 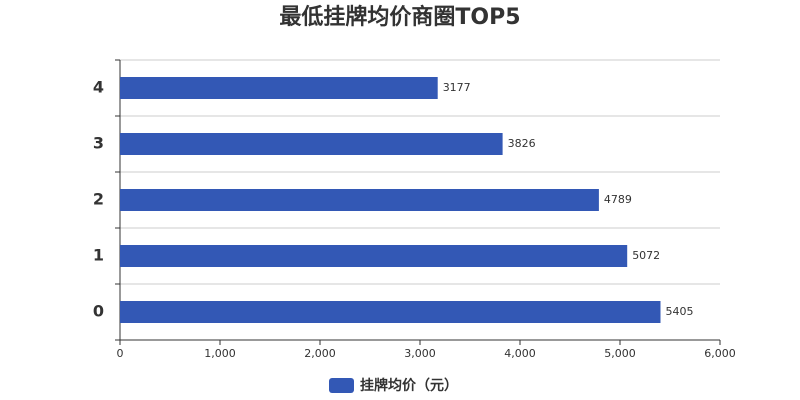 What do you see at coordinates (646, 255) in the screenshot?
I see `data-label: 5072` at bounding box center [646, 255].